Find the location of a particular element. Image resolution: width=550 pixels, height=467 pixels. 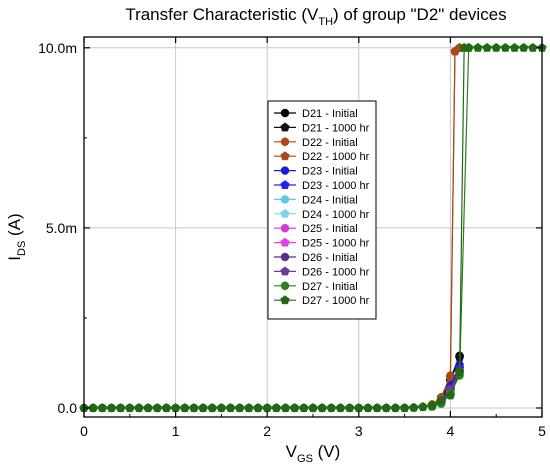

x-axis-title: VGS (V) is located at coordinates (313, 453).